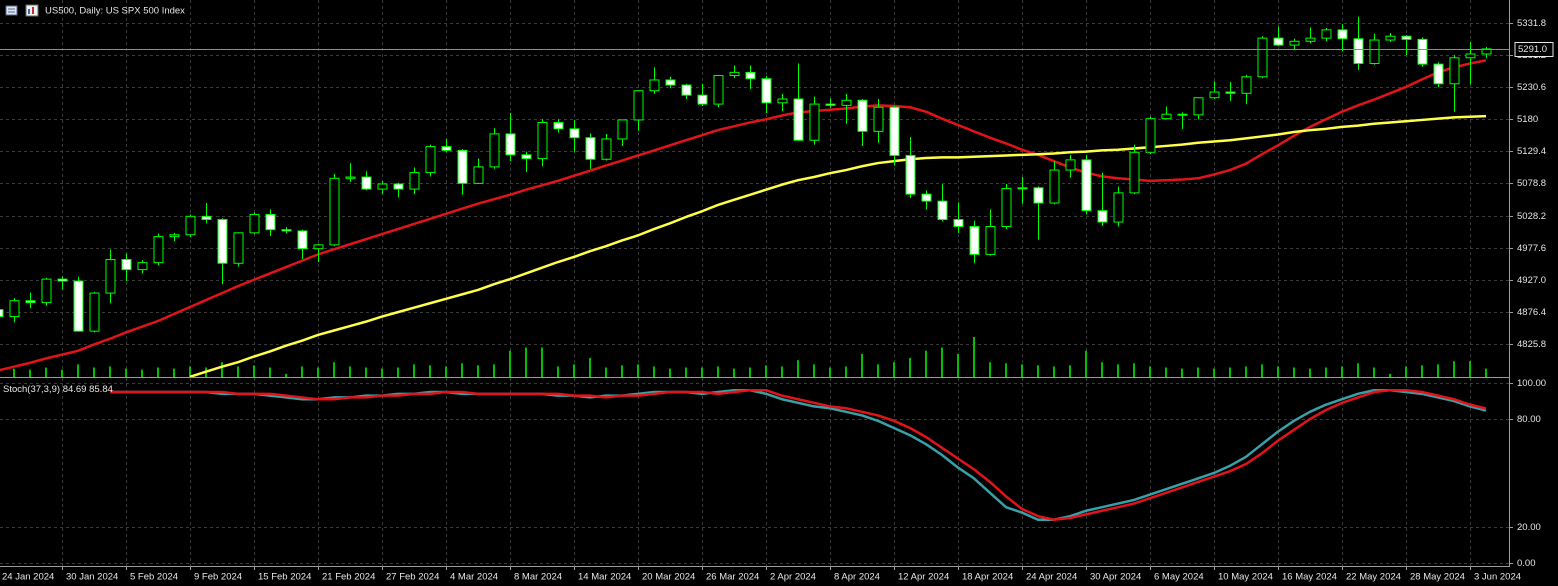 Image resolution: width=1558 pixels, height=586 pixels. Describe the element at coordinates (538, 577) in the screenshot. I see `x-tick-label: 8 Mar 2024` at that location.